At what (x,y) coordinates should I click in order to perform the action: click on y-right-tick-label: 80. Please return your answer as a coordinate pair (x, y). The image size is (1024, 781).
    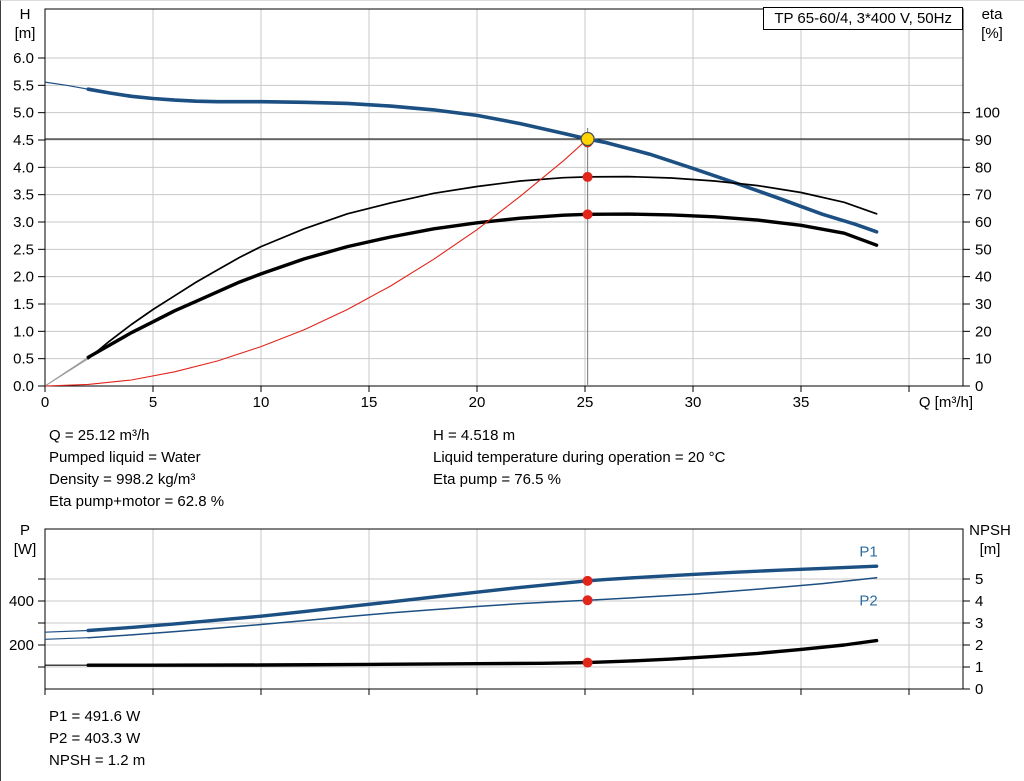
    Looking at the image, I should click on (983, 167).